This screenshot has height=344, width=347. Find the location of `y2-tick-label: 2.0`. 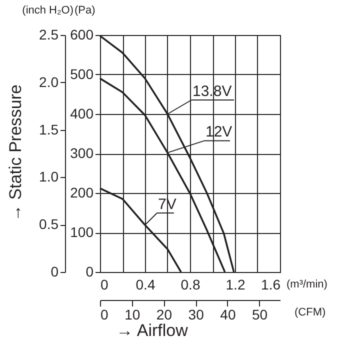

y2-tick-label: 2.0 is located at coordinates (49, 82).